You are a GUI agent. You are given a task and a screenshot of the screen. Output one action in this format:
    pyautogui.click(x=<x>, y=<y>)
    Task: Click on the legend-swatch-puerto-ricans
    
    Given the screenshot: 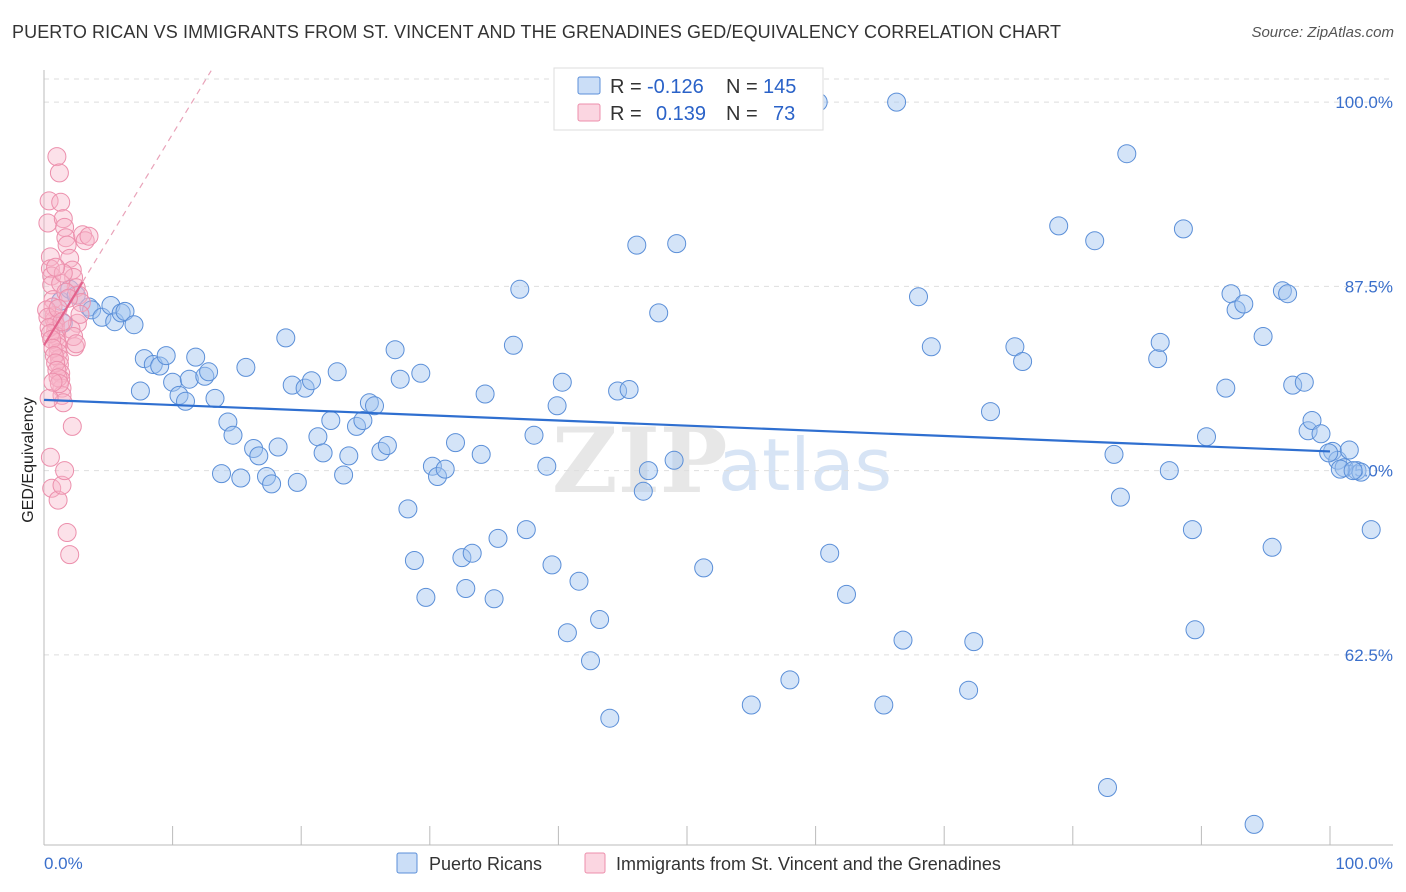 What is the action you would take?
    pyautogui.click(x=589, y=85)
    